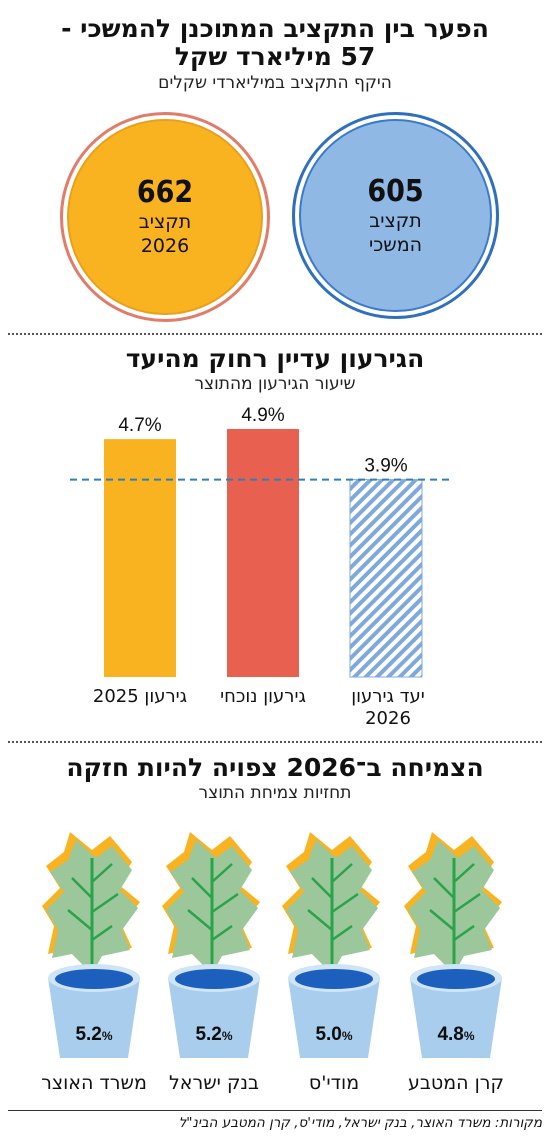 This screenshot has width=550, height=1139. Describe the element at coordinates (456, 1083) in the screenshot. I see `forecast-source-3: קרן המטבע` at that location.